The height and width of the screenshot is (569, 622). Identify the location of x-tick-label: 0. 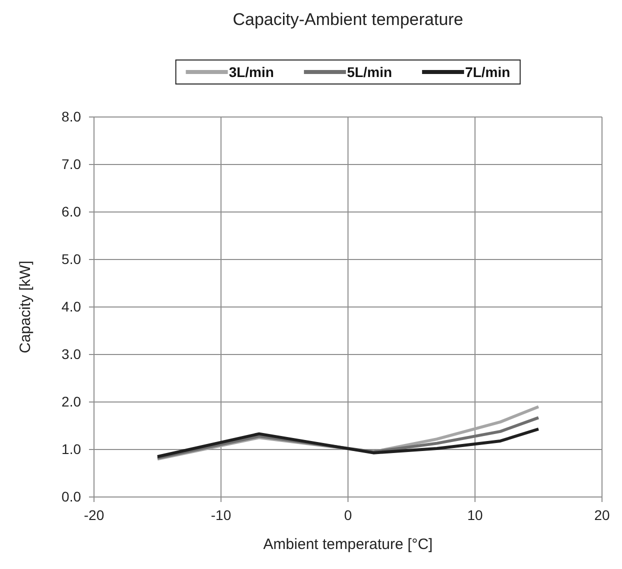
(348, 514).